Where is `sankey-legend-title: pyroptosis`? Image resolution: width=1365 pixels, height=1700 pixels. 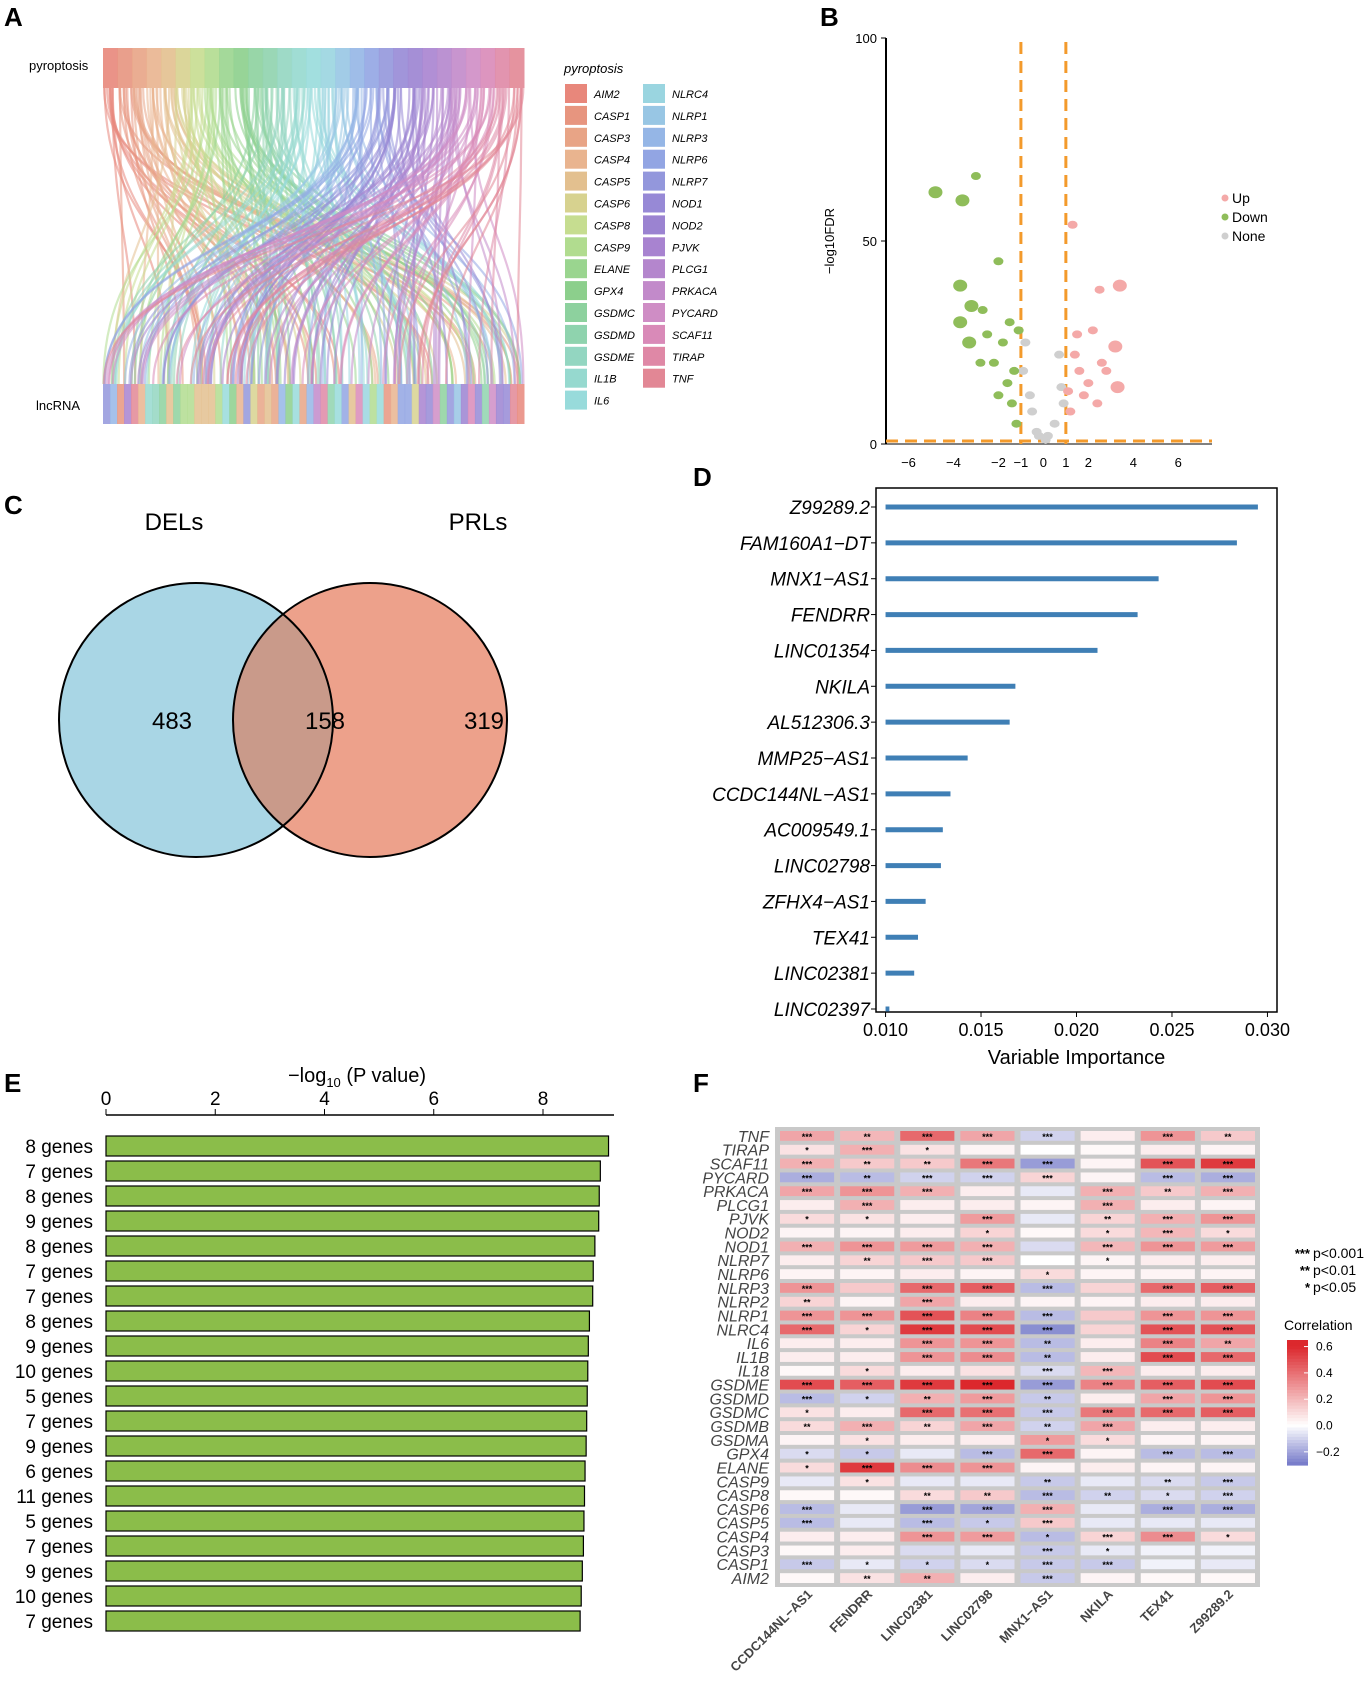 sankey-legend-title: pyroptosis is located at coordinates (593, 68).